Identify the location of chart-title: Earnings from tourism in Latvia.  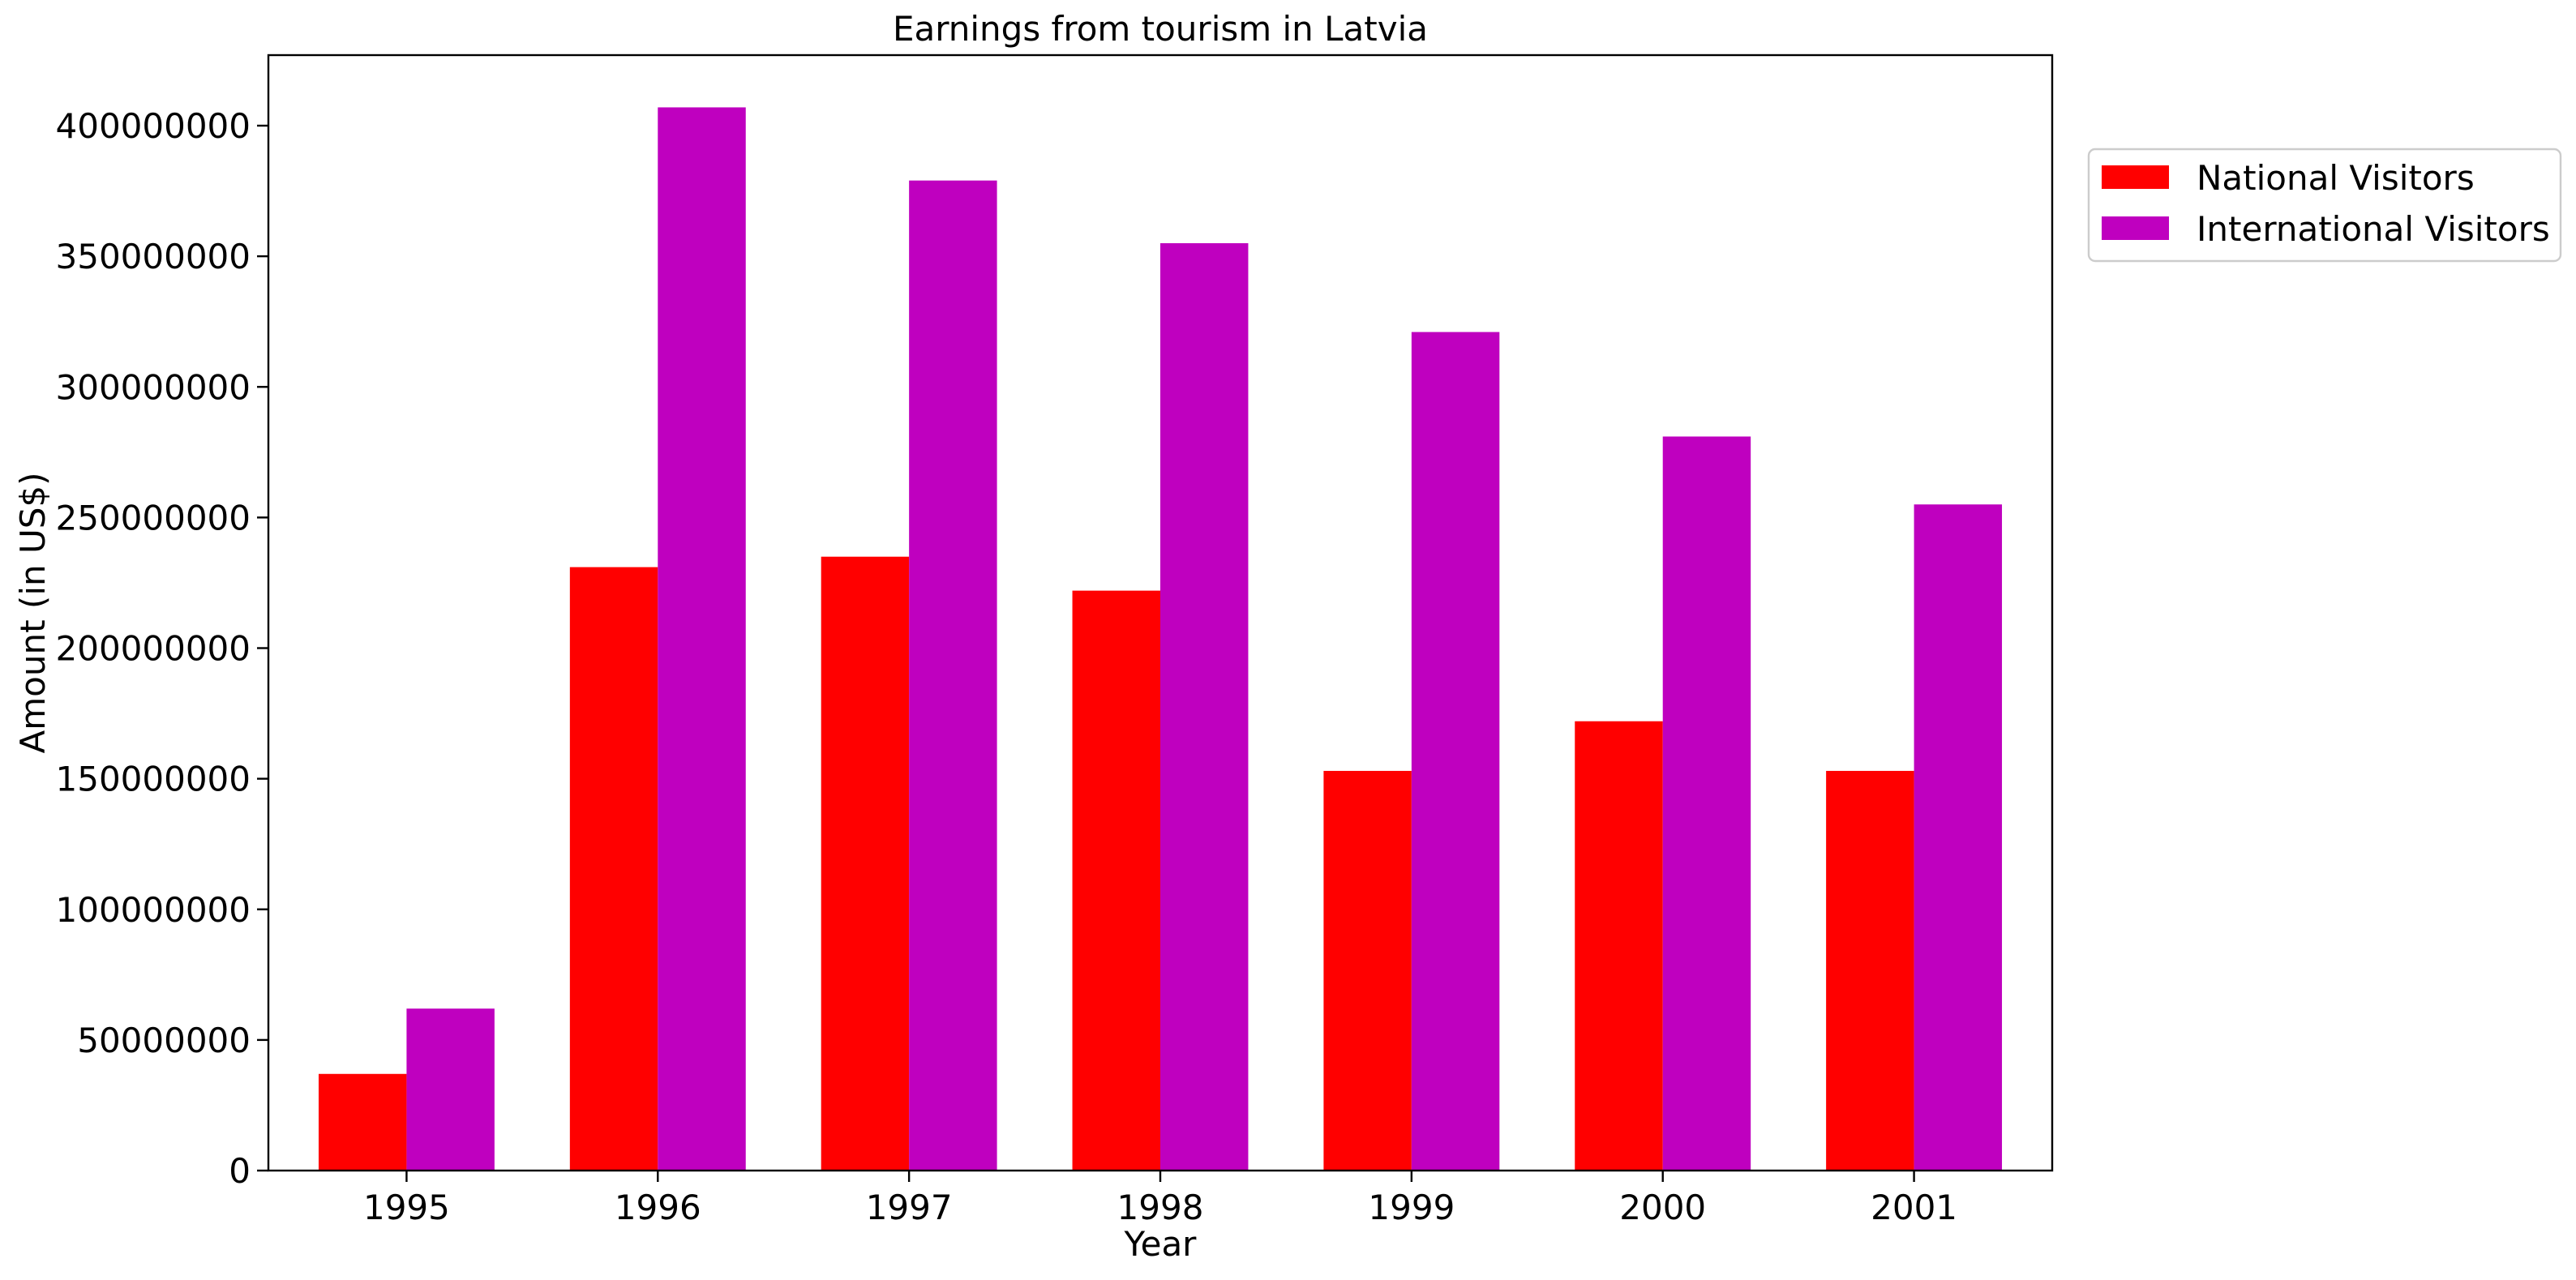
(1160, 29).